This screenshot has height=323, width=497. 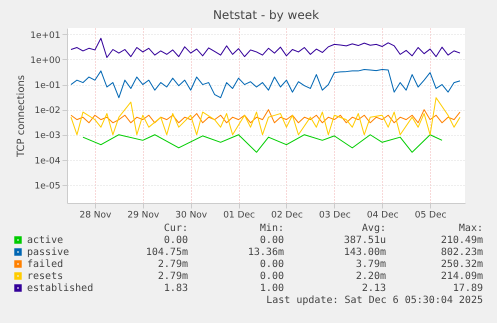 I want to click on text: 13.36m, so click(x=266, y=252).